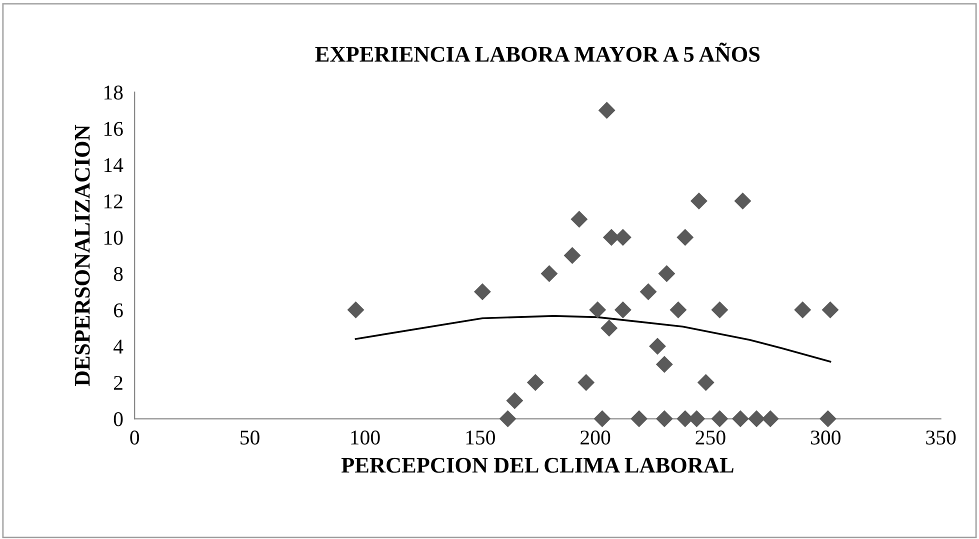 The height and width of the screenshot is (539, 979). What do you see at coordinates (250, 437) in the screenshot?
I see `x-tick-label: 50` at bounding box center [250, 437].